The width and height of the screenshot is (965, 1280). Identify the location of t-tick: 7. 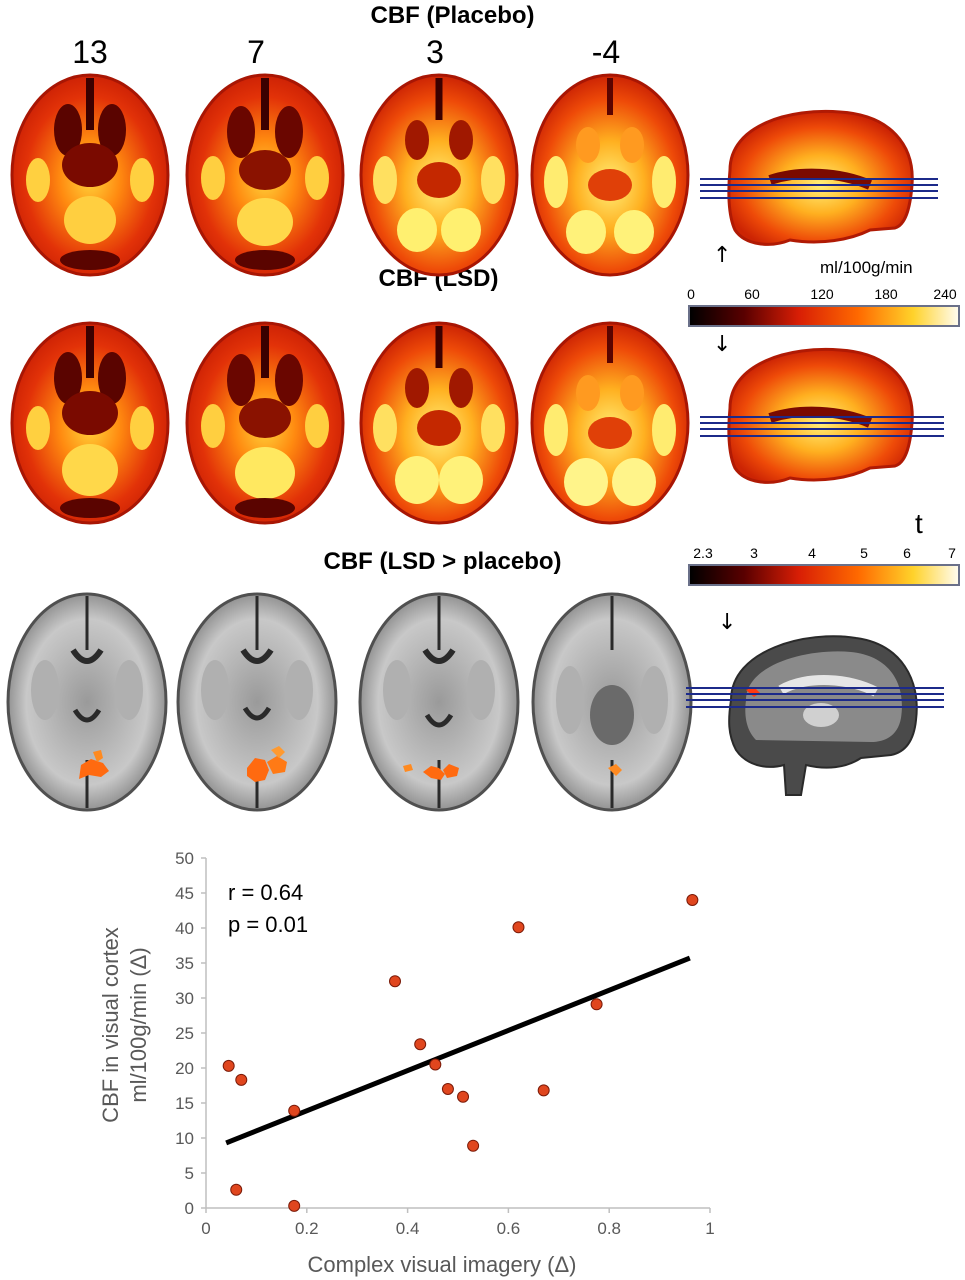
(952, 553).